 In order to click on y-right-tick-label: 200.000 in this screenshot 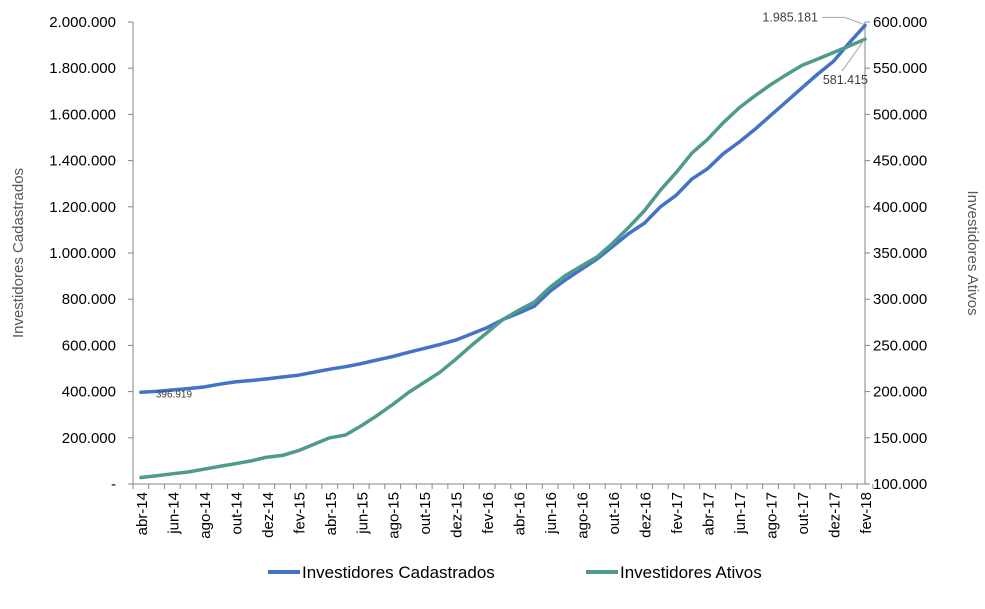, I will do `click(900, 392)`.